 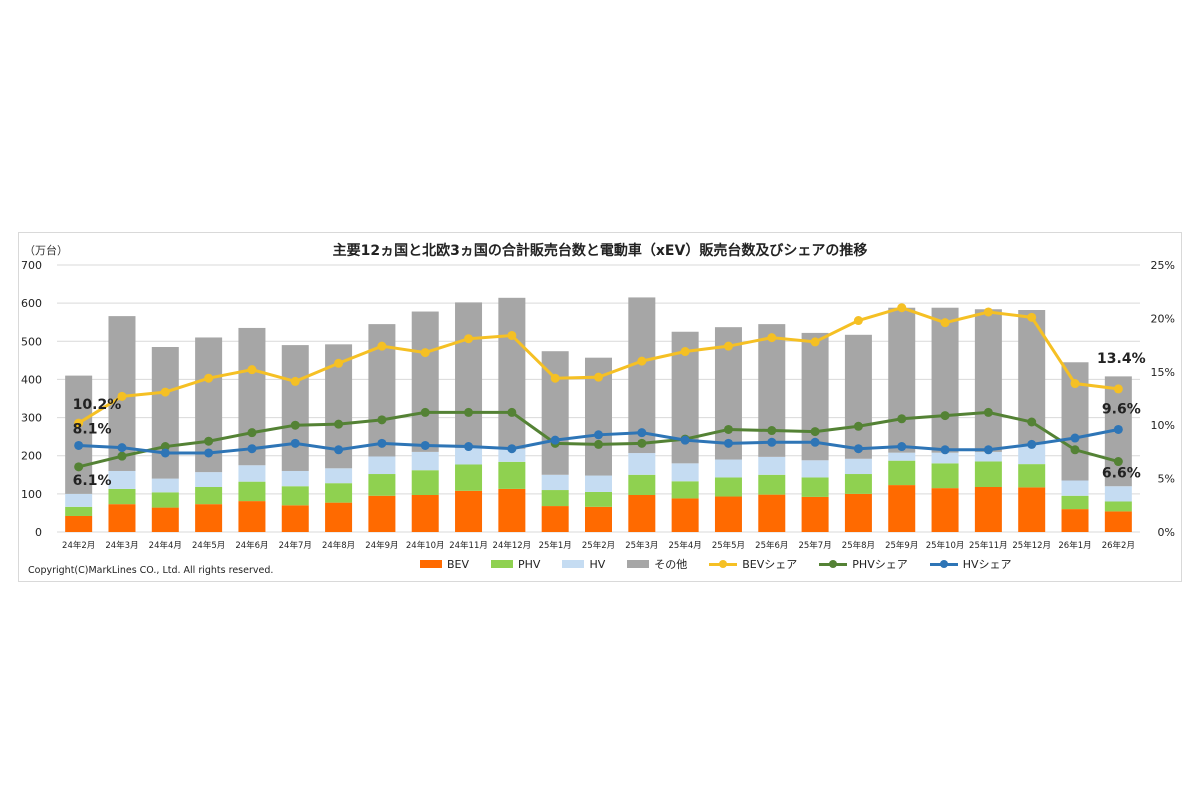 What do you see at coordinates (685, 545) in the screenshot?
I see `x-tick-label: 25年4月` at bounding box center [685, 545].